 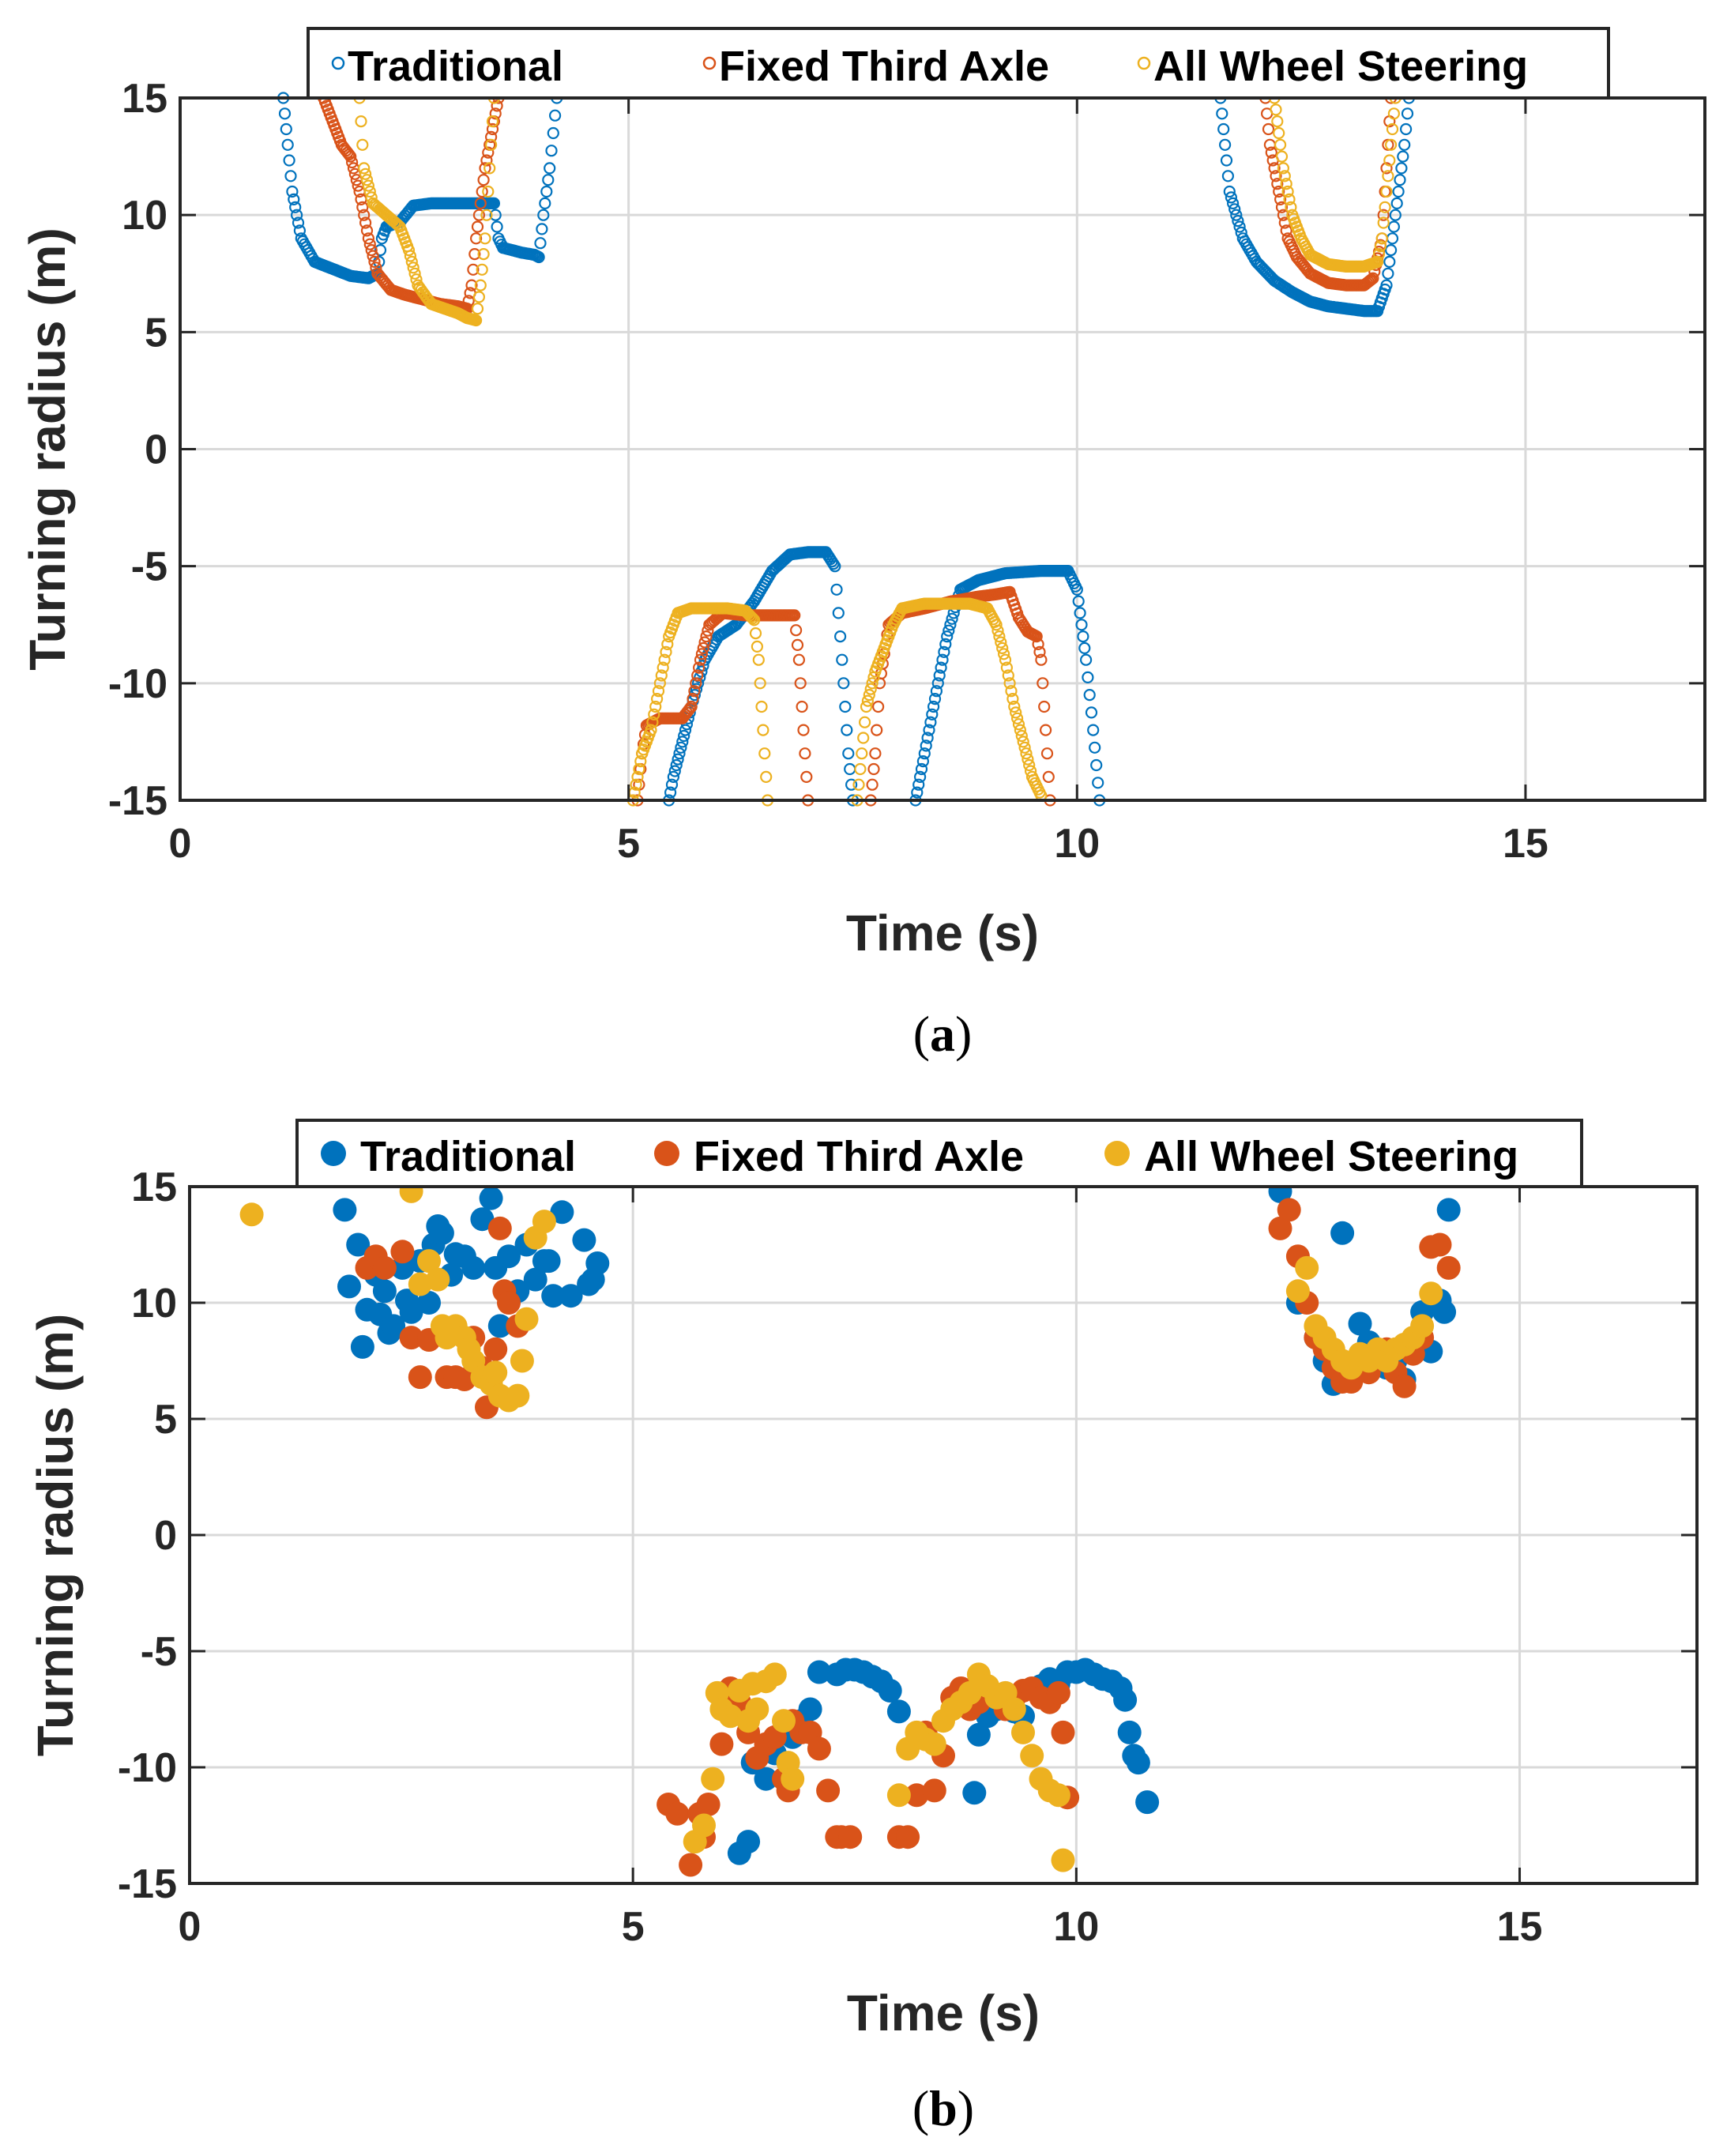 What do you see at coordinates (633, 1927) in the screenshot?
I see `x-tick-label: 5` at bounding box center [633, 1927].